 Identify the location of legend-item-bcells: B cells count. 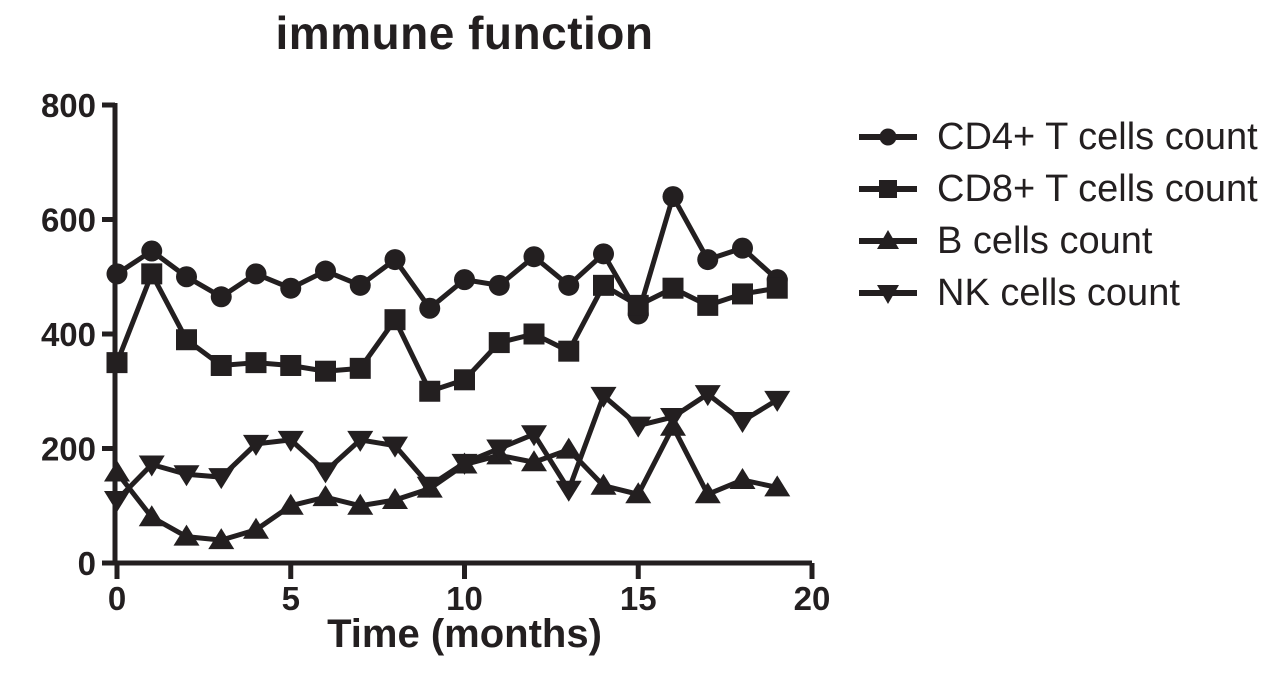
(1057, 241).